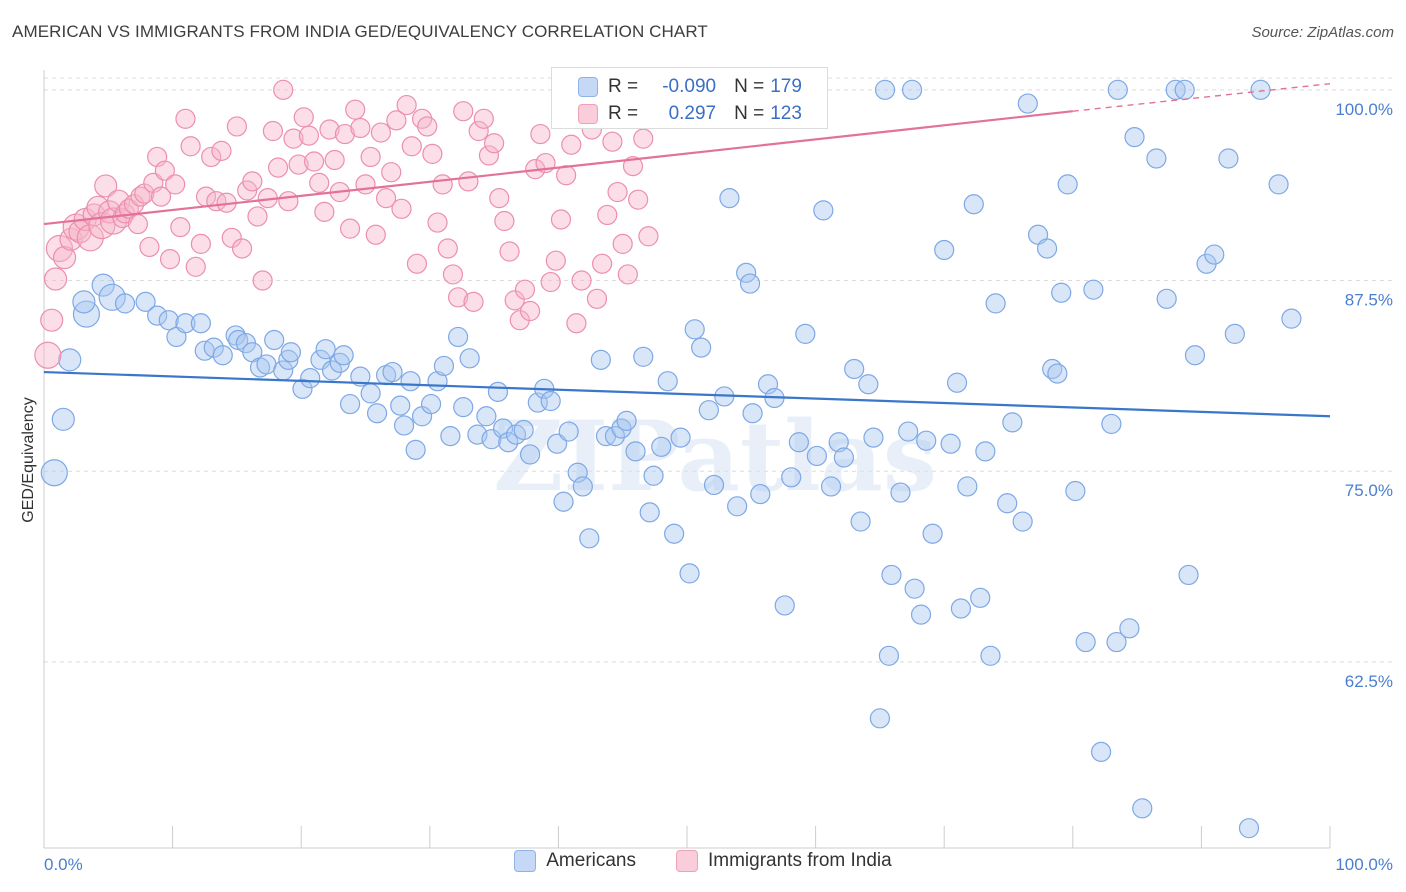 Image resolution: width=1406 pixels, height=892 pixels. What do you see at coordinates (786, 86) in the screenshot?
I see `n-value: 179` at bounding box center [786, 86].